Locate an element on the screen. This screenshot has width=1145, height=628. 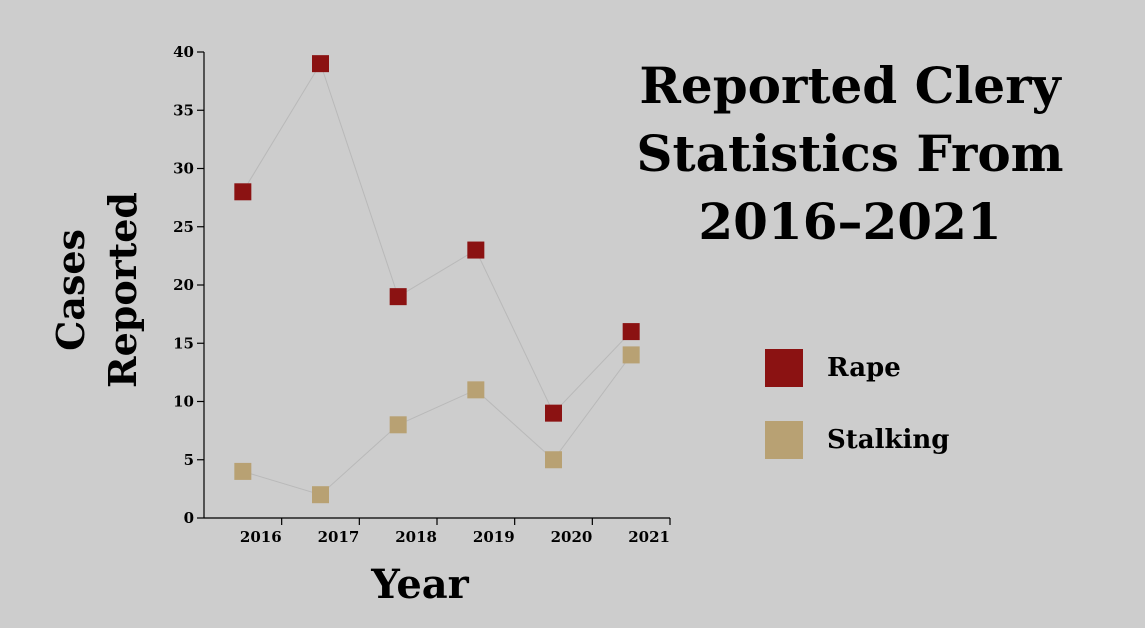
legend: Rape Stalking is located at coordinates (857, 420).